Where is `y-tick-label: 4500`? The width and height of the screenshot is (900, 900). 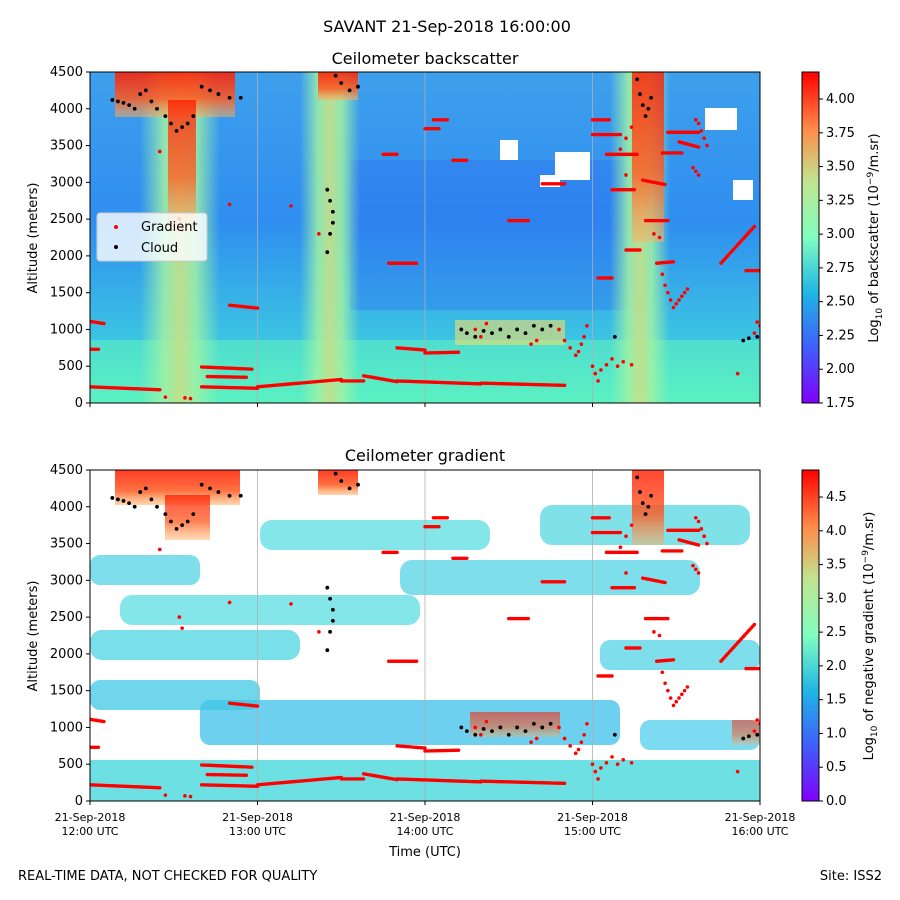 y-tick-label: 4500 is located at coordinates (66, 72).